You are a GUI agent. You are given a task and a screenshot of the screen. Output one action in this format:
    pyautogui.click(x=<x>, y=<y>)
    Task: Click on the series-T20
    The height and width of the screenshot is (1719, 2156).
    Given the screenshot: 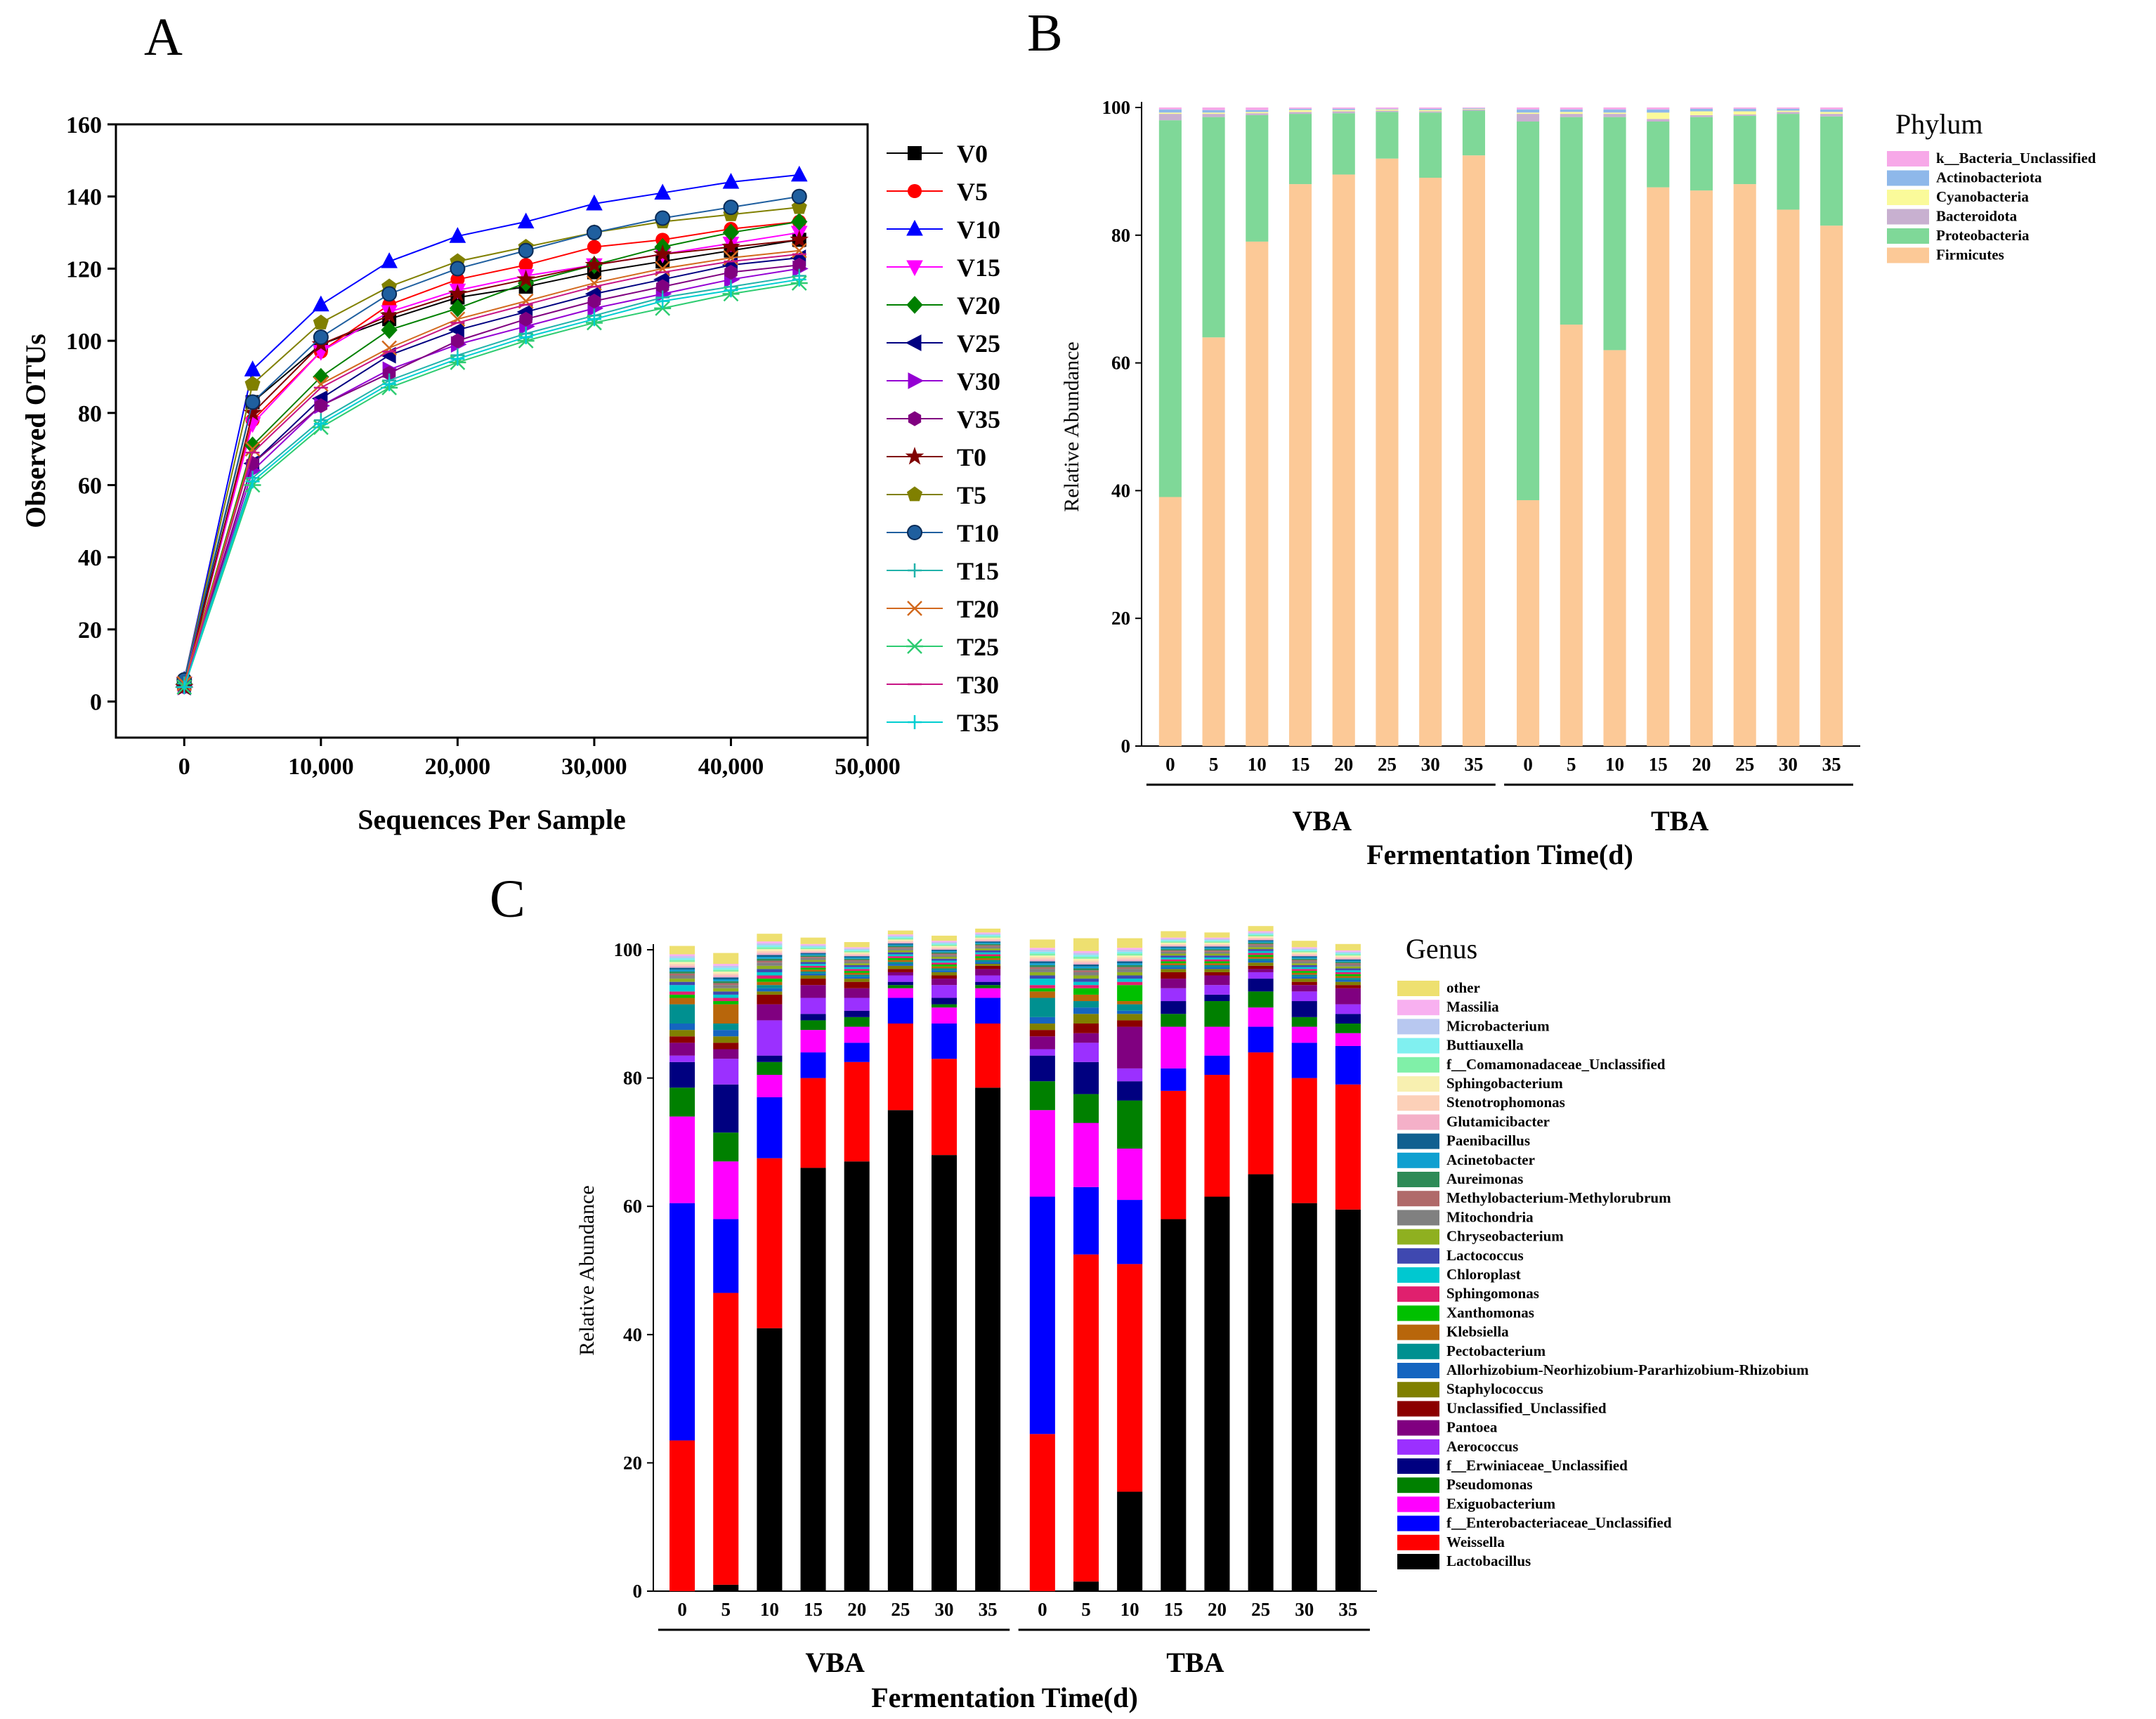 What is the action you would take?
    pyautogui.click(x=491, y=466)
    